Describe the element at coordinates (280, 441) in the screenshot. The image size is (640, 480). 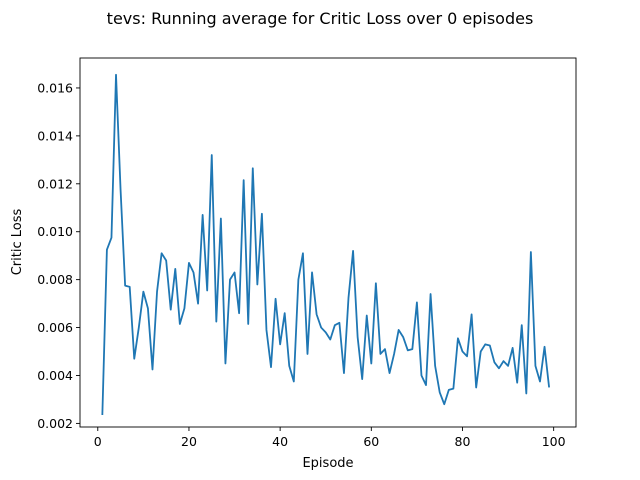
I see `x-tick-label: 40` at that location.